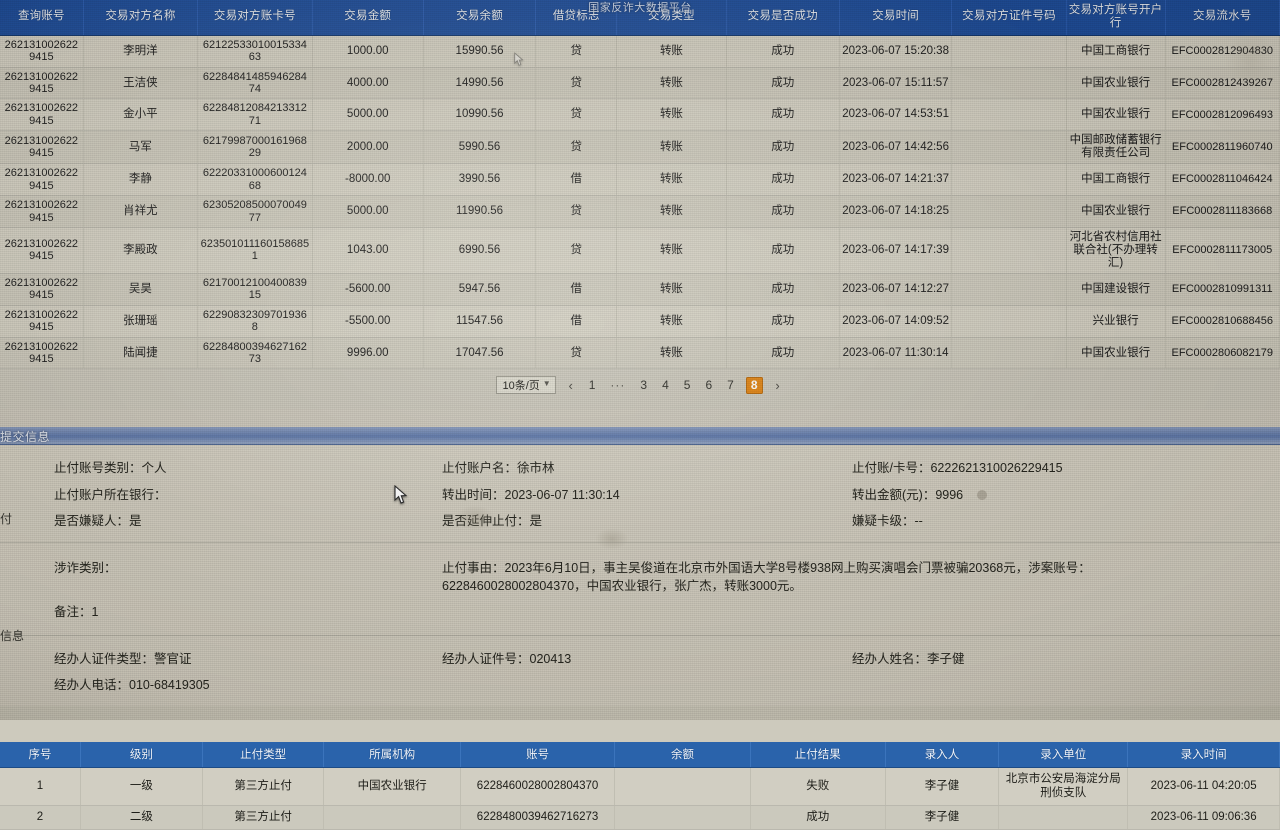  I want to click on col-transaction-time: 交易时间, so click(896, 18).